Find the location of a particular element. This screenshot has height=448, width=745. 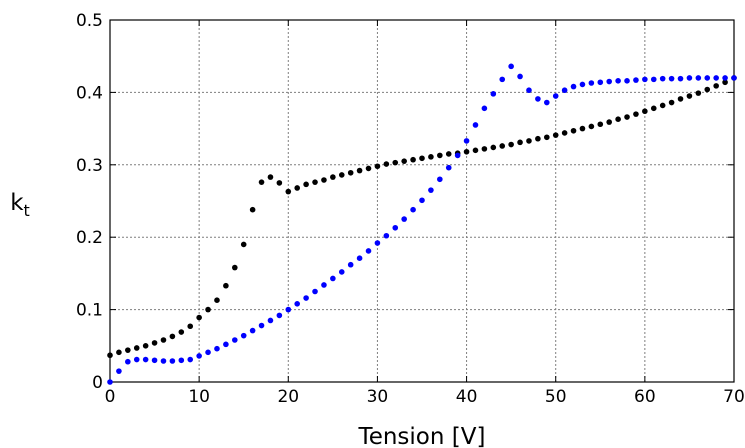

x-tick-label: 20 is located at coordinates (288, 397).